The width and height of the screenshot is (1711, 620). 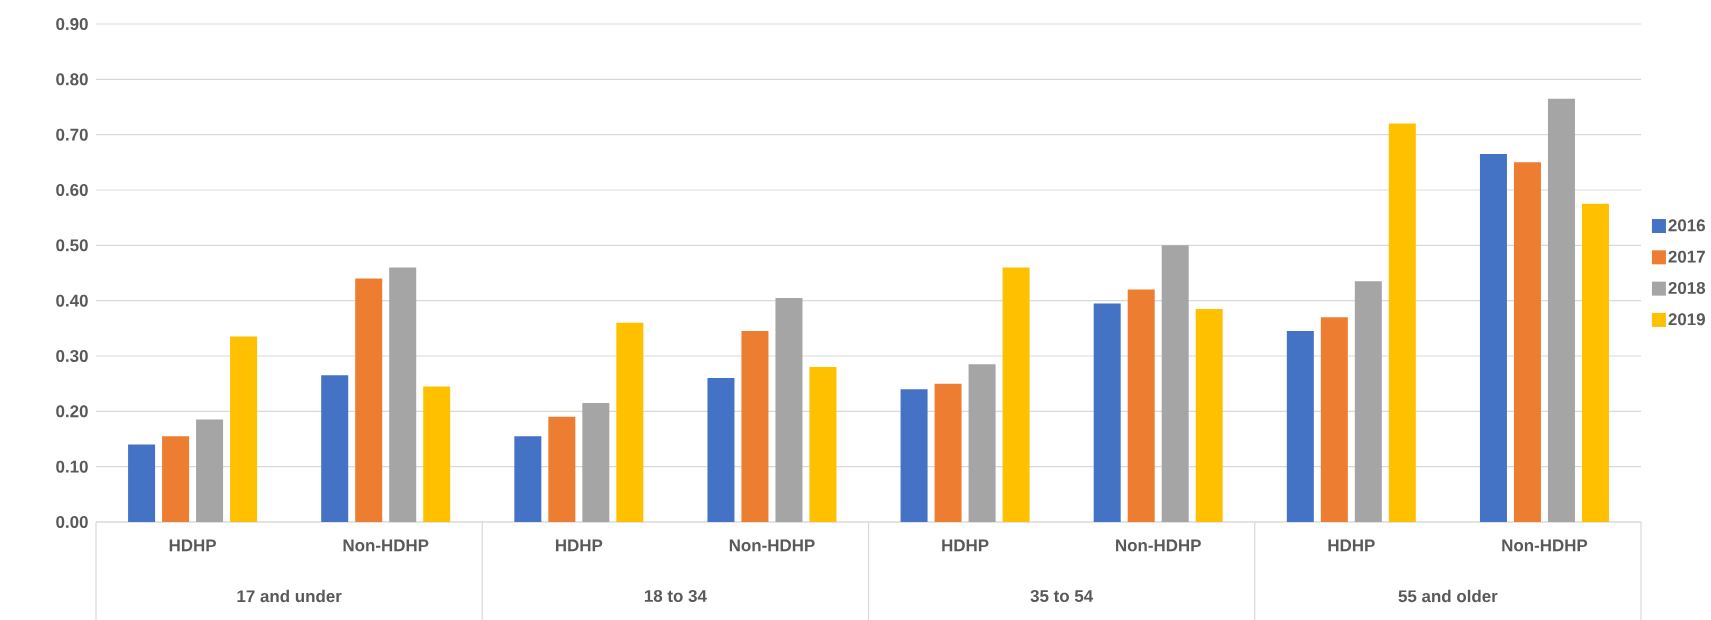 I want to click on y-tick-label: 0.60, so click(x=72, y=189).